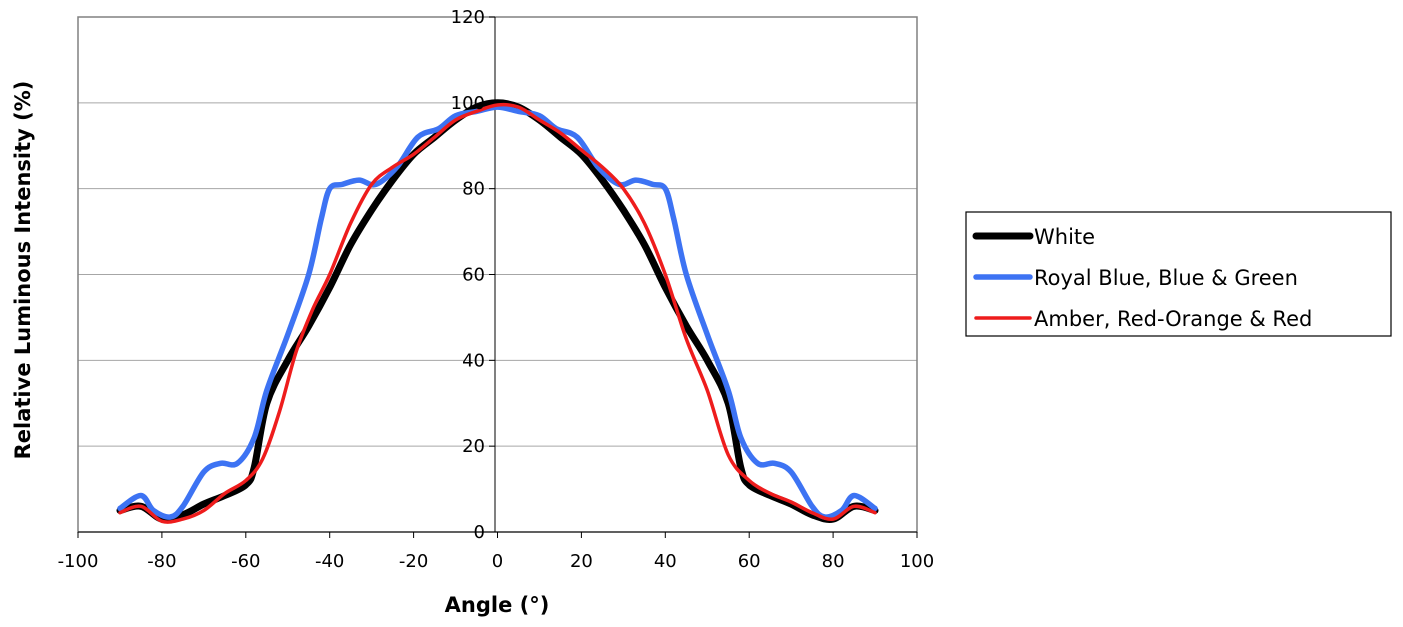 Image resolution: width=1403 pixels, height=627 pixels. Describe the element at coordinates (749, 561) in the screenshot. I see `x-tick-label-8: 60` at that location.